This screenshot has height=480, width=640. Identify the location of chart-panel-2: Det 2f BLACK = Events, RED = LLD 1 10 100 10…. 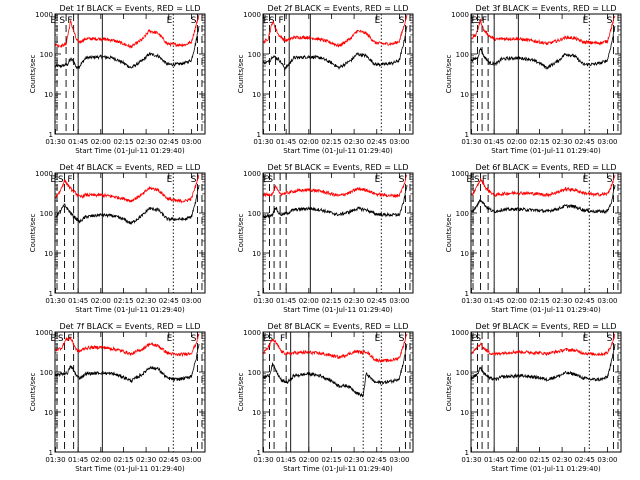
(325, 79).